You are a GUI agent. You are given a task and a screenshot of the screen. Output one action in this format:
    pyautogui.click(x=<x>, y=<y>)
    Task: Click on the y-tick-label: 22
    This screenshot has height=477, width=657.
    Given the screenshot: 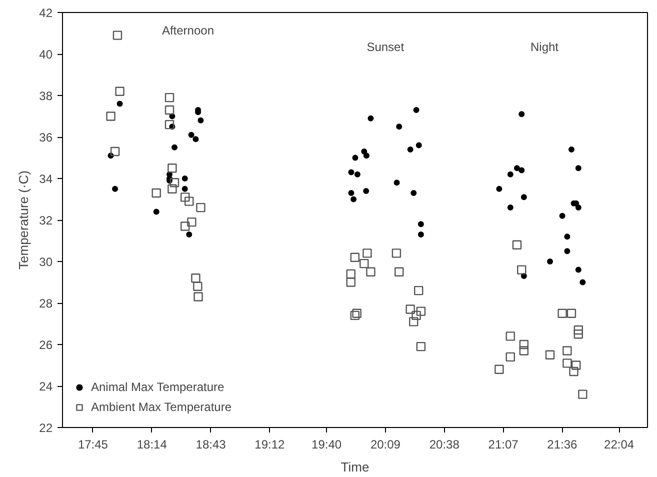 What is the action you would take?
    pyautogui.click(x=46, y=428)
    